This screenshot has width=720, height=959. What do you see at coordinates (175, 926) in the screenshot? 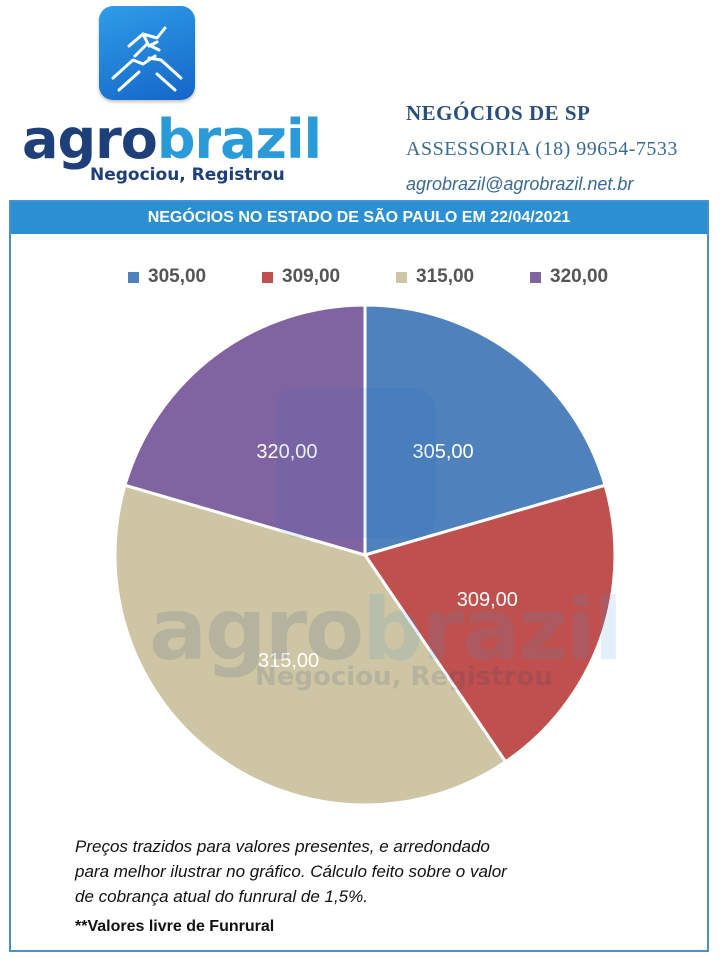
I see `footnote-funrural: **Valores livre de Funrural` at bounding box center [175, 926].